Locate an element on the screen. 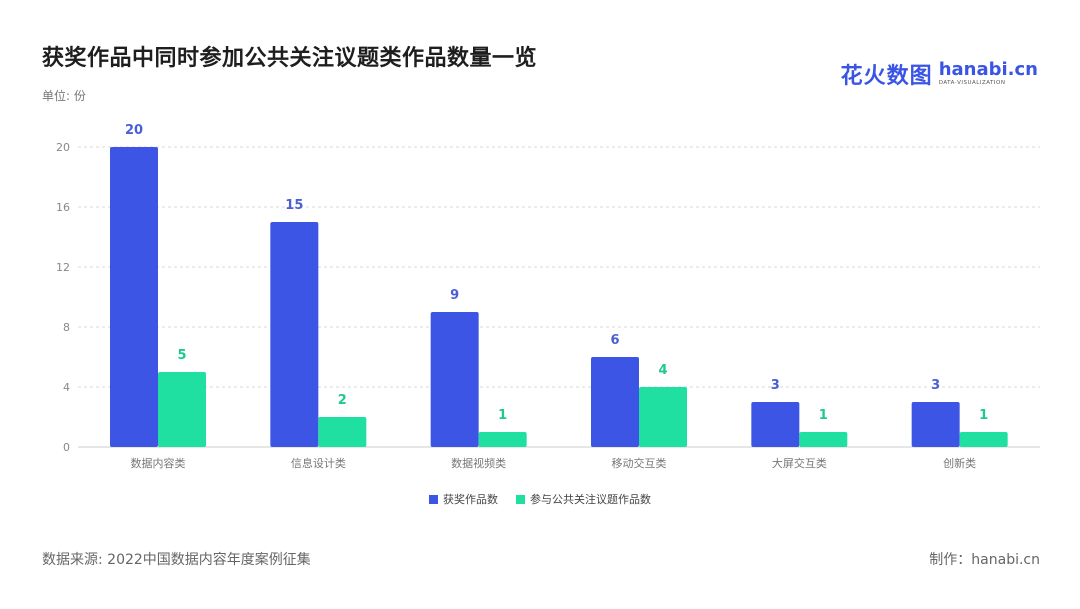 This screenshot has height=609, width=1080. legend-label-series-2: 参与公共关注议题作品数 is located at coordinates (590, 499).